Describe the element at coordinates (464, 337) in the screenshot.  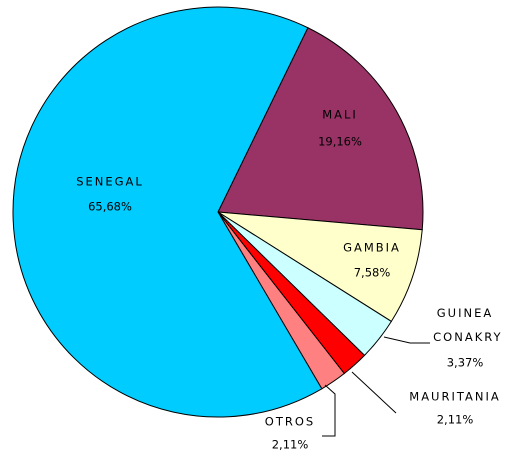
I see `label-line: CONAKRY` at that location.